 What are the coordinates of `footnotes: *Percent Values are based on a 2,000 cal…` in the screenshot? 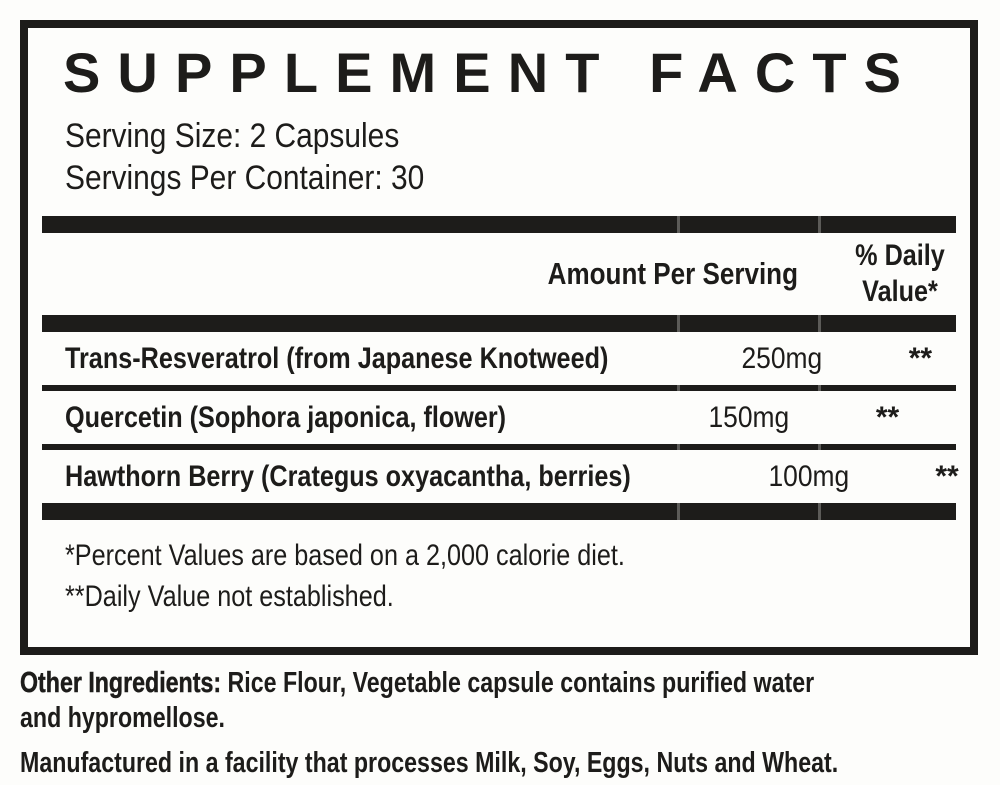 It's located at (510, 576).